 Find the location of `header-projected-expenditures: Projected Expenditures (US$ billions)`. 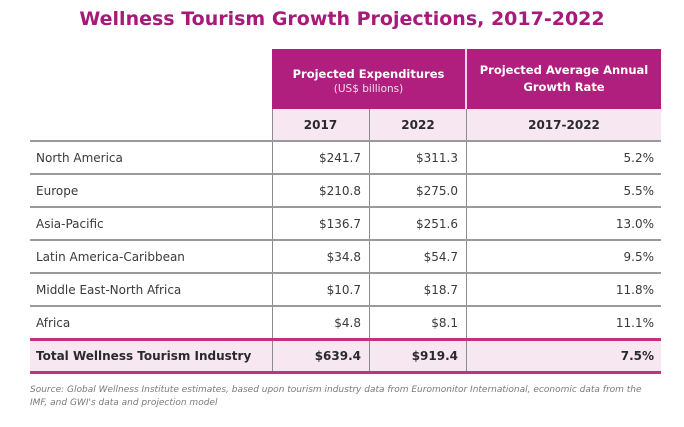

header-projected-expenditures: Projected Expenditures (US$ billions) is located at coordinates (368, 79).